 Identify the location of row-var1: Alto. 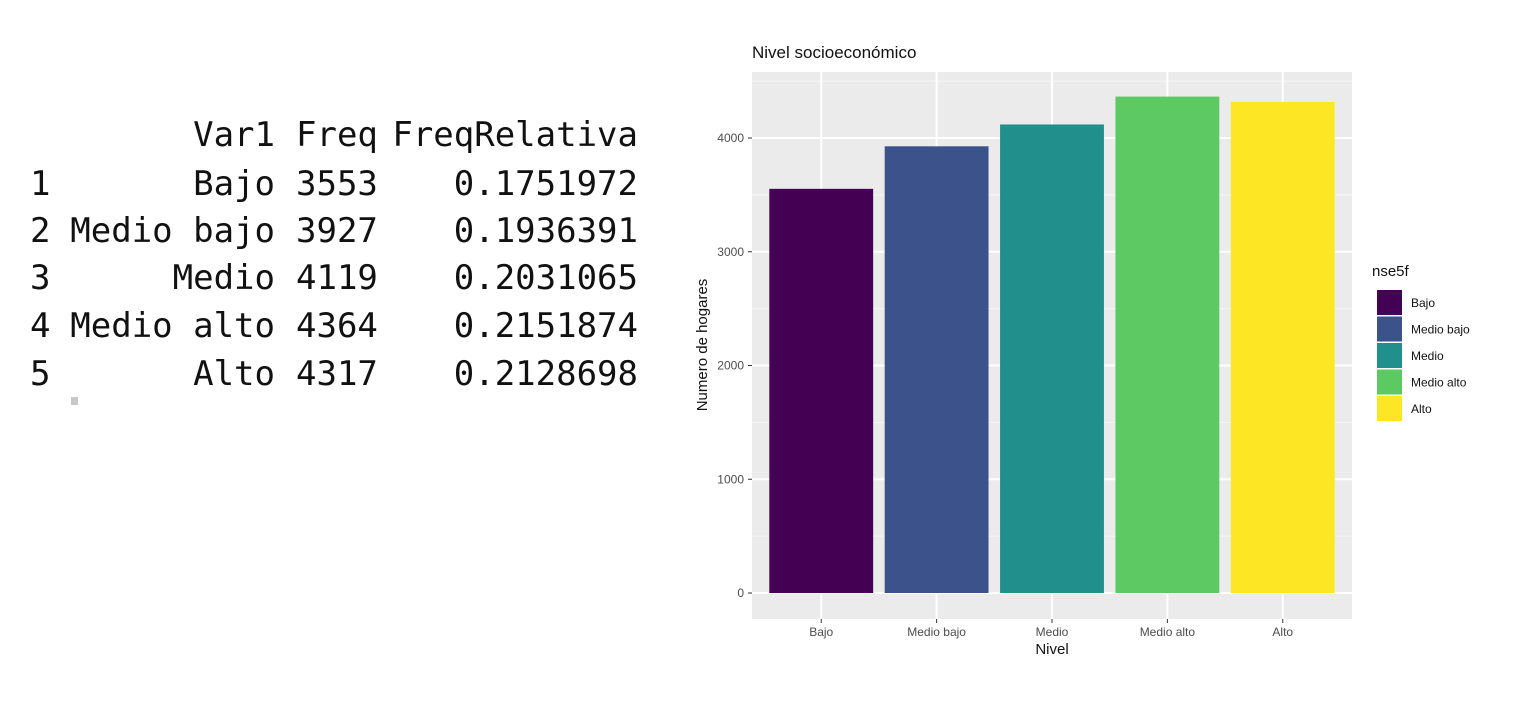
(234, 374).